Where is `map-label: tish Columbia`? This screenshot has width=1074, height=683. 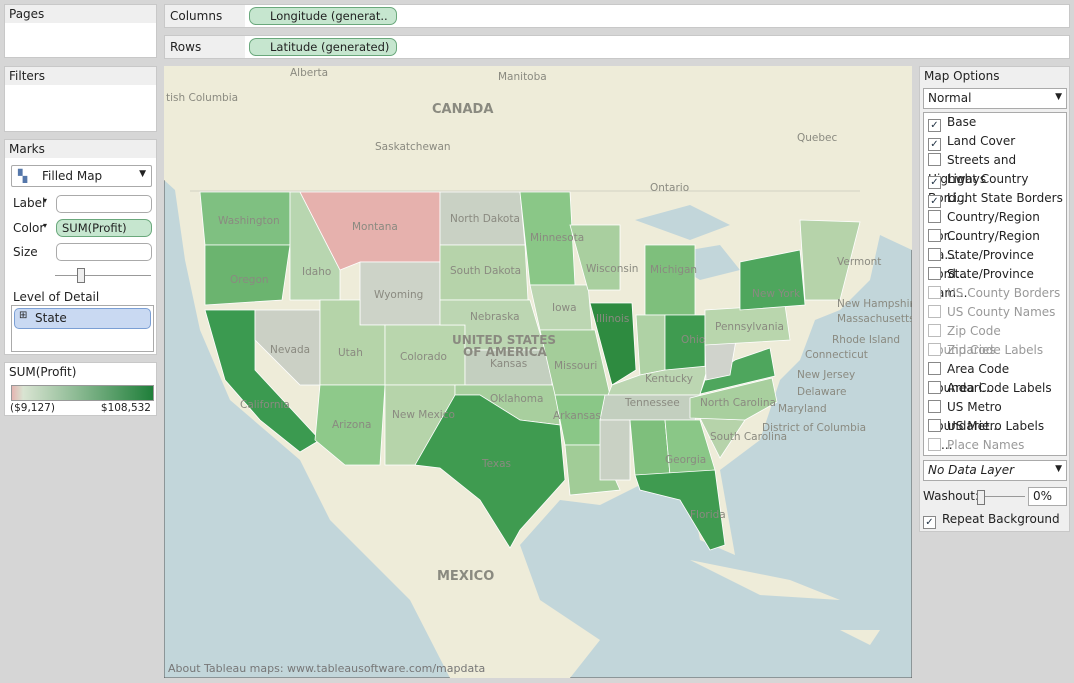
map-label: tish Columbia is located at coordinates (202, 98).